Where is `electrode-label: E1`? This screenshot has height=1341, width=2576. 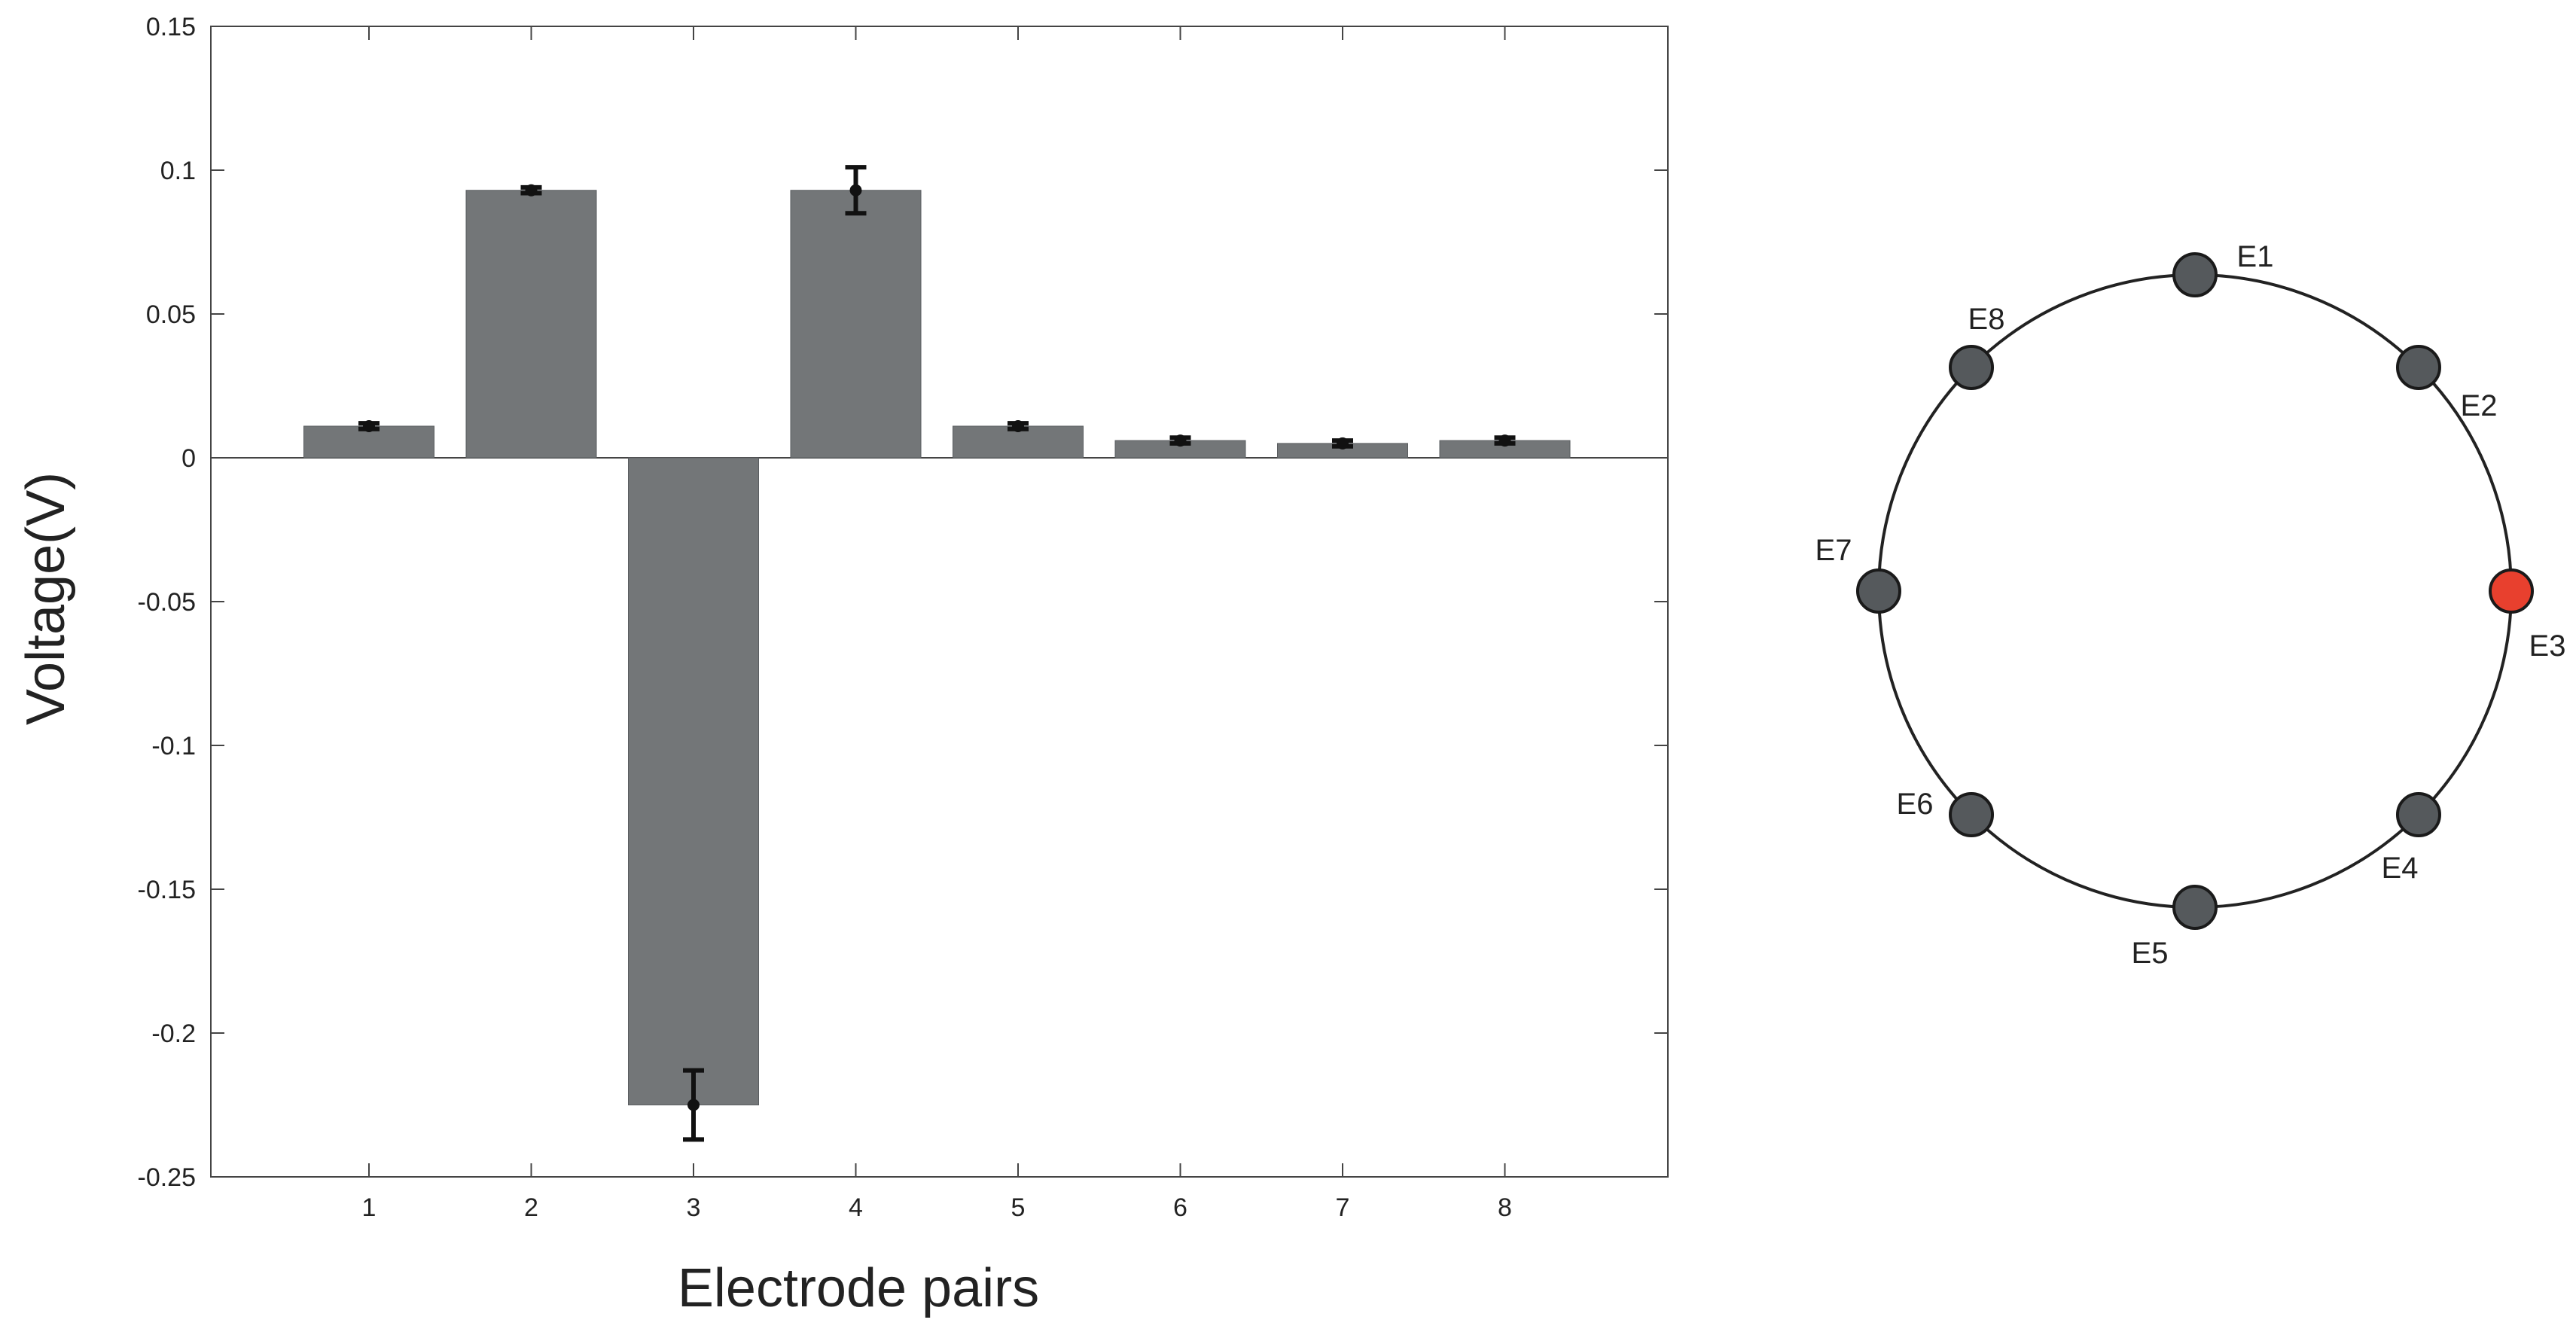
electrode-label: E1 is located at coordinates (2255, 256).